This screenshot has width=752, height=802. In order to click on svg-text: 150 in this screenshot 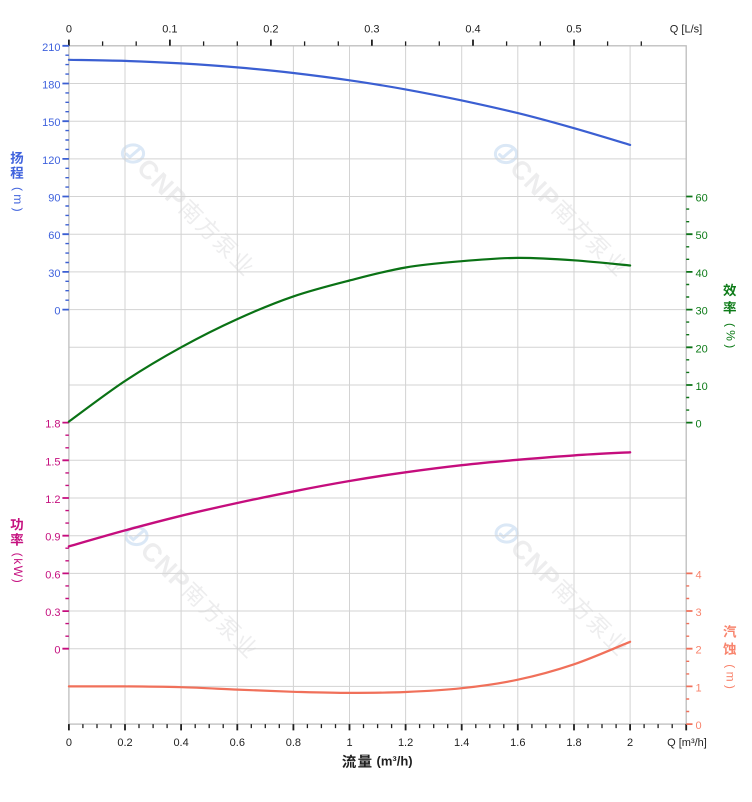, I will do `click(51, 123)`.